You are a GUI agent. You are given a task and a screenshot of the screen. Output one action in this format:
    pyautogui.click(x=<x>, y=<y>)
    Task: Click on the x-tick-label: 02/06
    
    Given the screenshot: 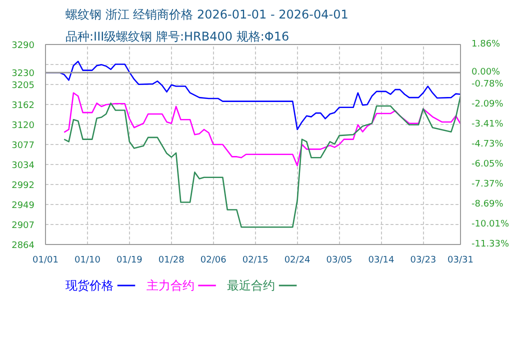 What is the action you would take?
    pyautogui.click(x=213, y=261)
    